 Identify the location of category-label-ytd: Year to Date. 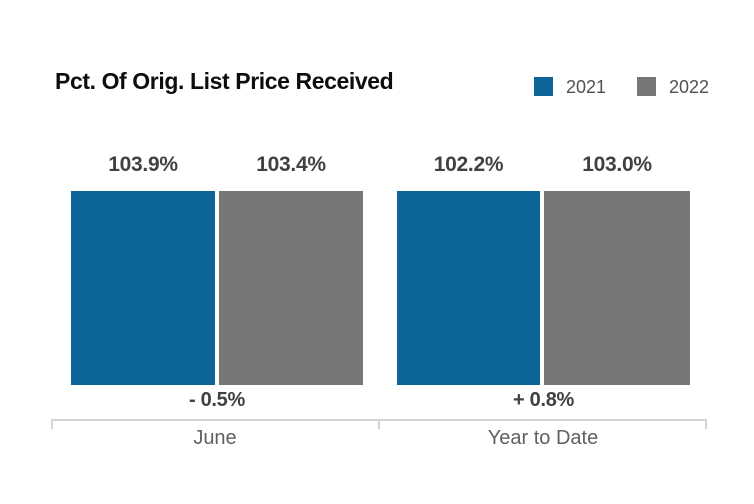
(543, 438).